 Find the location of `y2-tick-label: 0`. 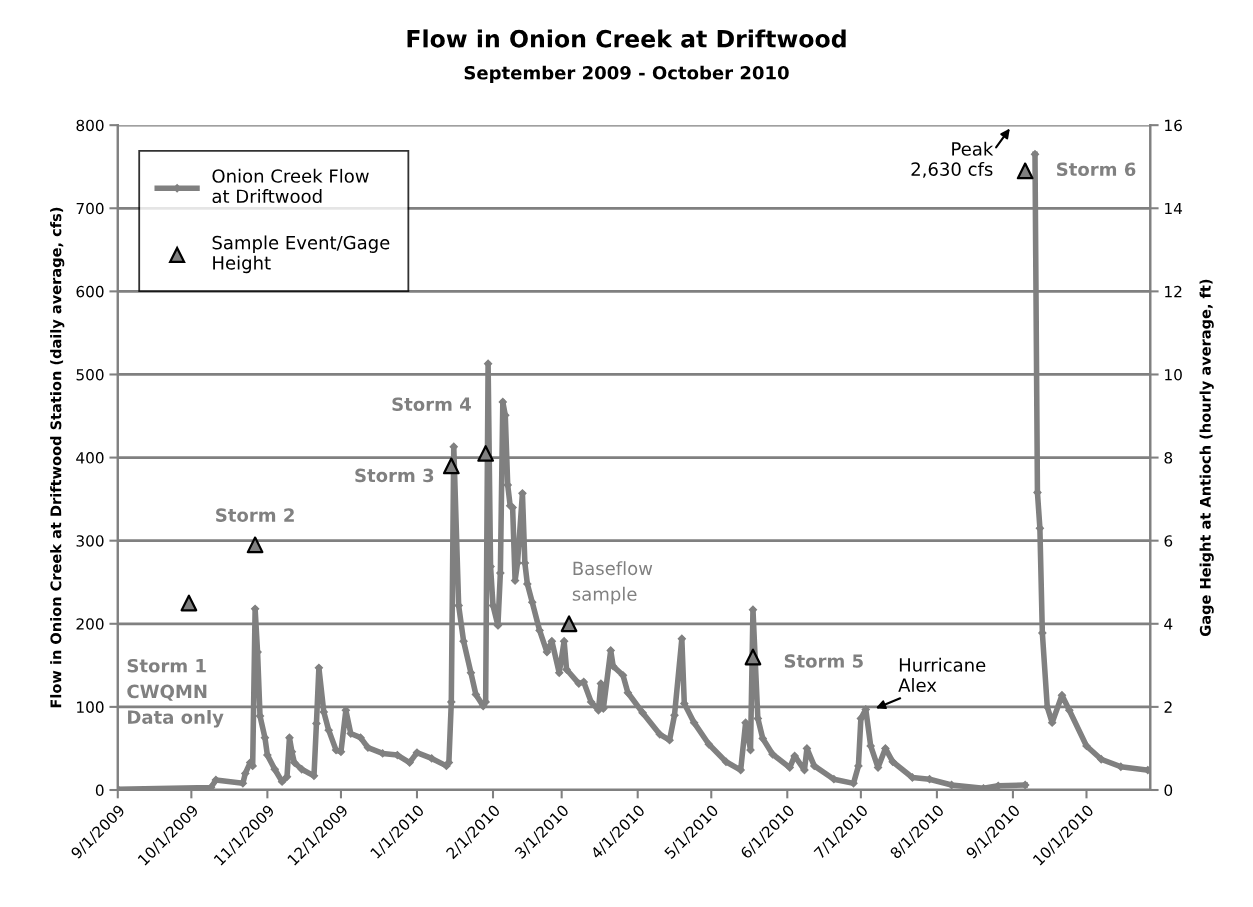

y2-tick-label: 0 is located at coordinates (1168, 790).